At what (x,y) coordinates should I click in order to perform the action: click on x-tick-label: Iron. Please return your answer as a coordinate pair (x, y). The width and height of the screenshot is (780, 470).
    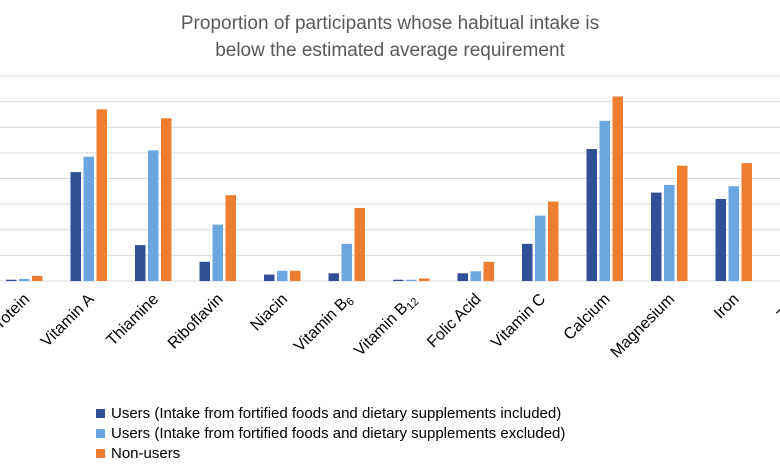
    Looking at the image, I should click on (727, 307).